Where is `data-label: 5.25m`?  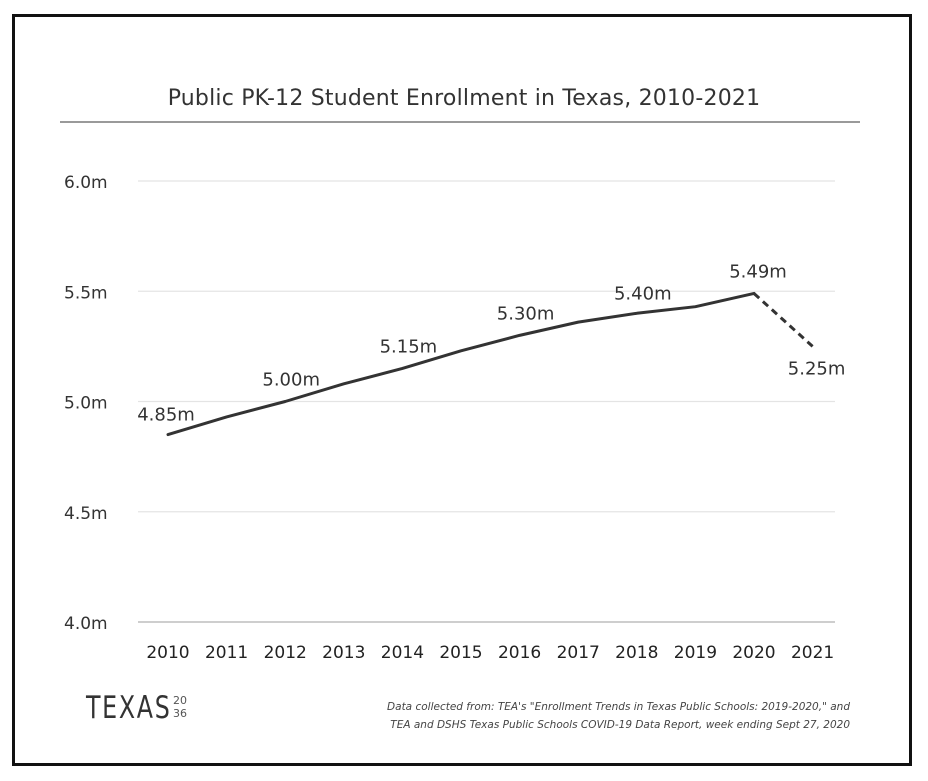 data-label: 5.25m is located at coordinates (817, 368).